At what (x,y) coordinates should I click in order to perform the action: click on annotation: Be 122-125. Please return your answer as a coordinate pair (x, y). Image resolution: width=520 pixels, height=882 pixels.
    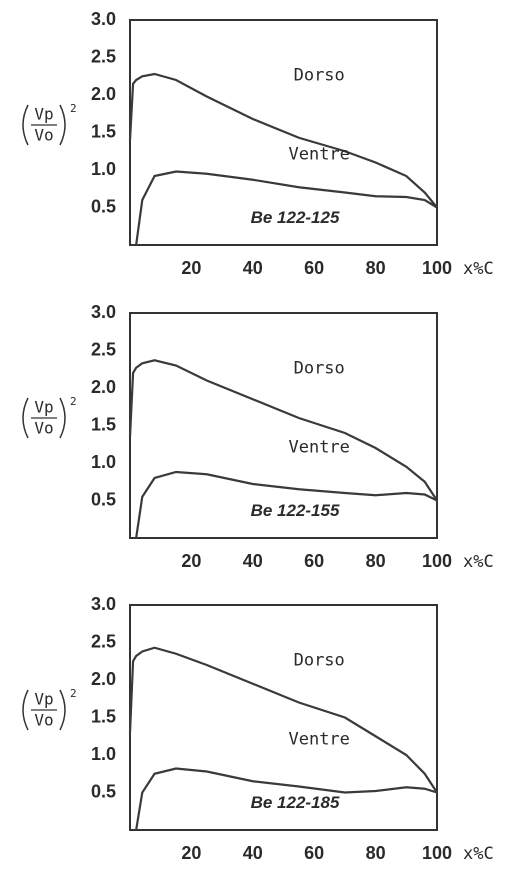
    Looking at the image, I should click on (295, 217).